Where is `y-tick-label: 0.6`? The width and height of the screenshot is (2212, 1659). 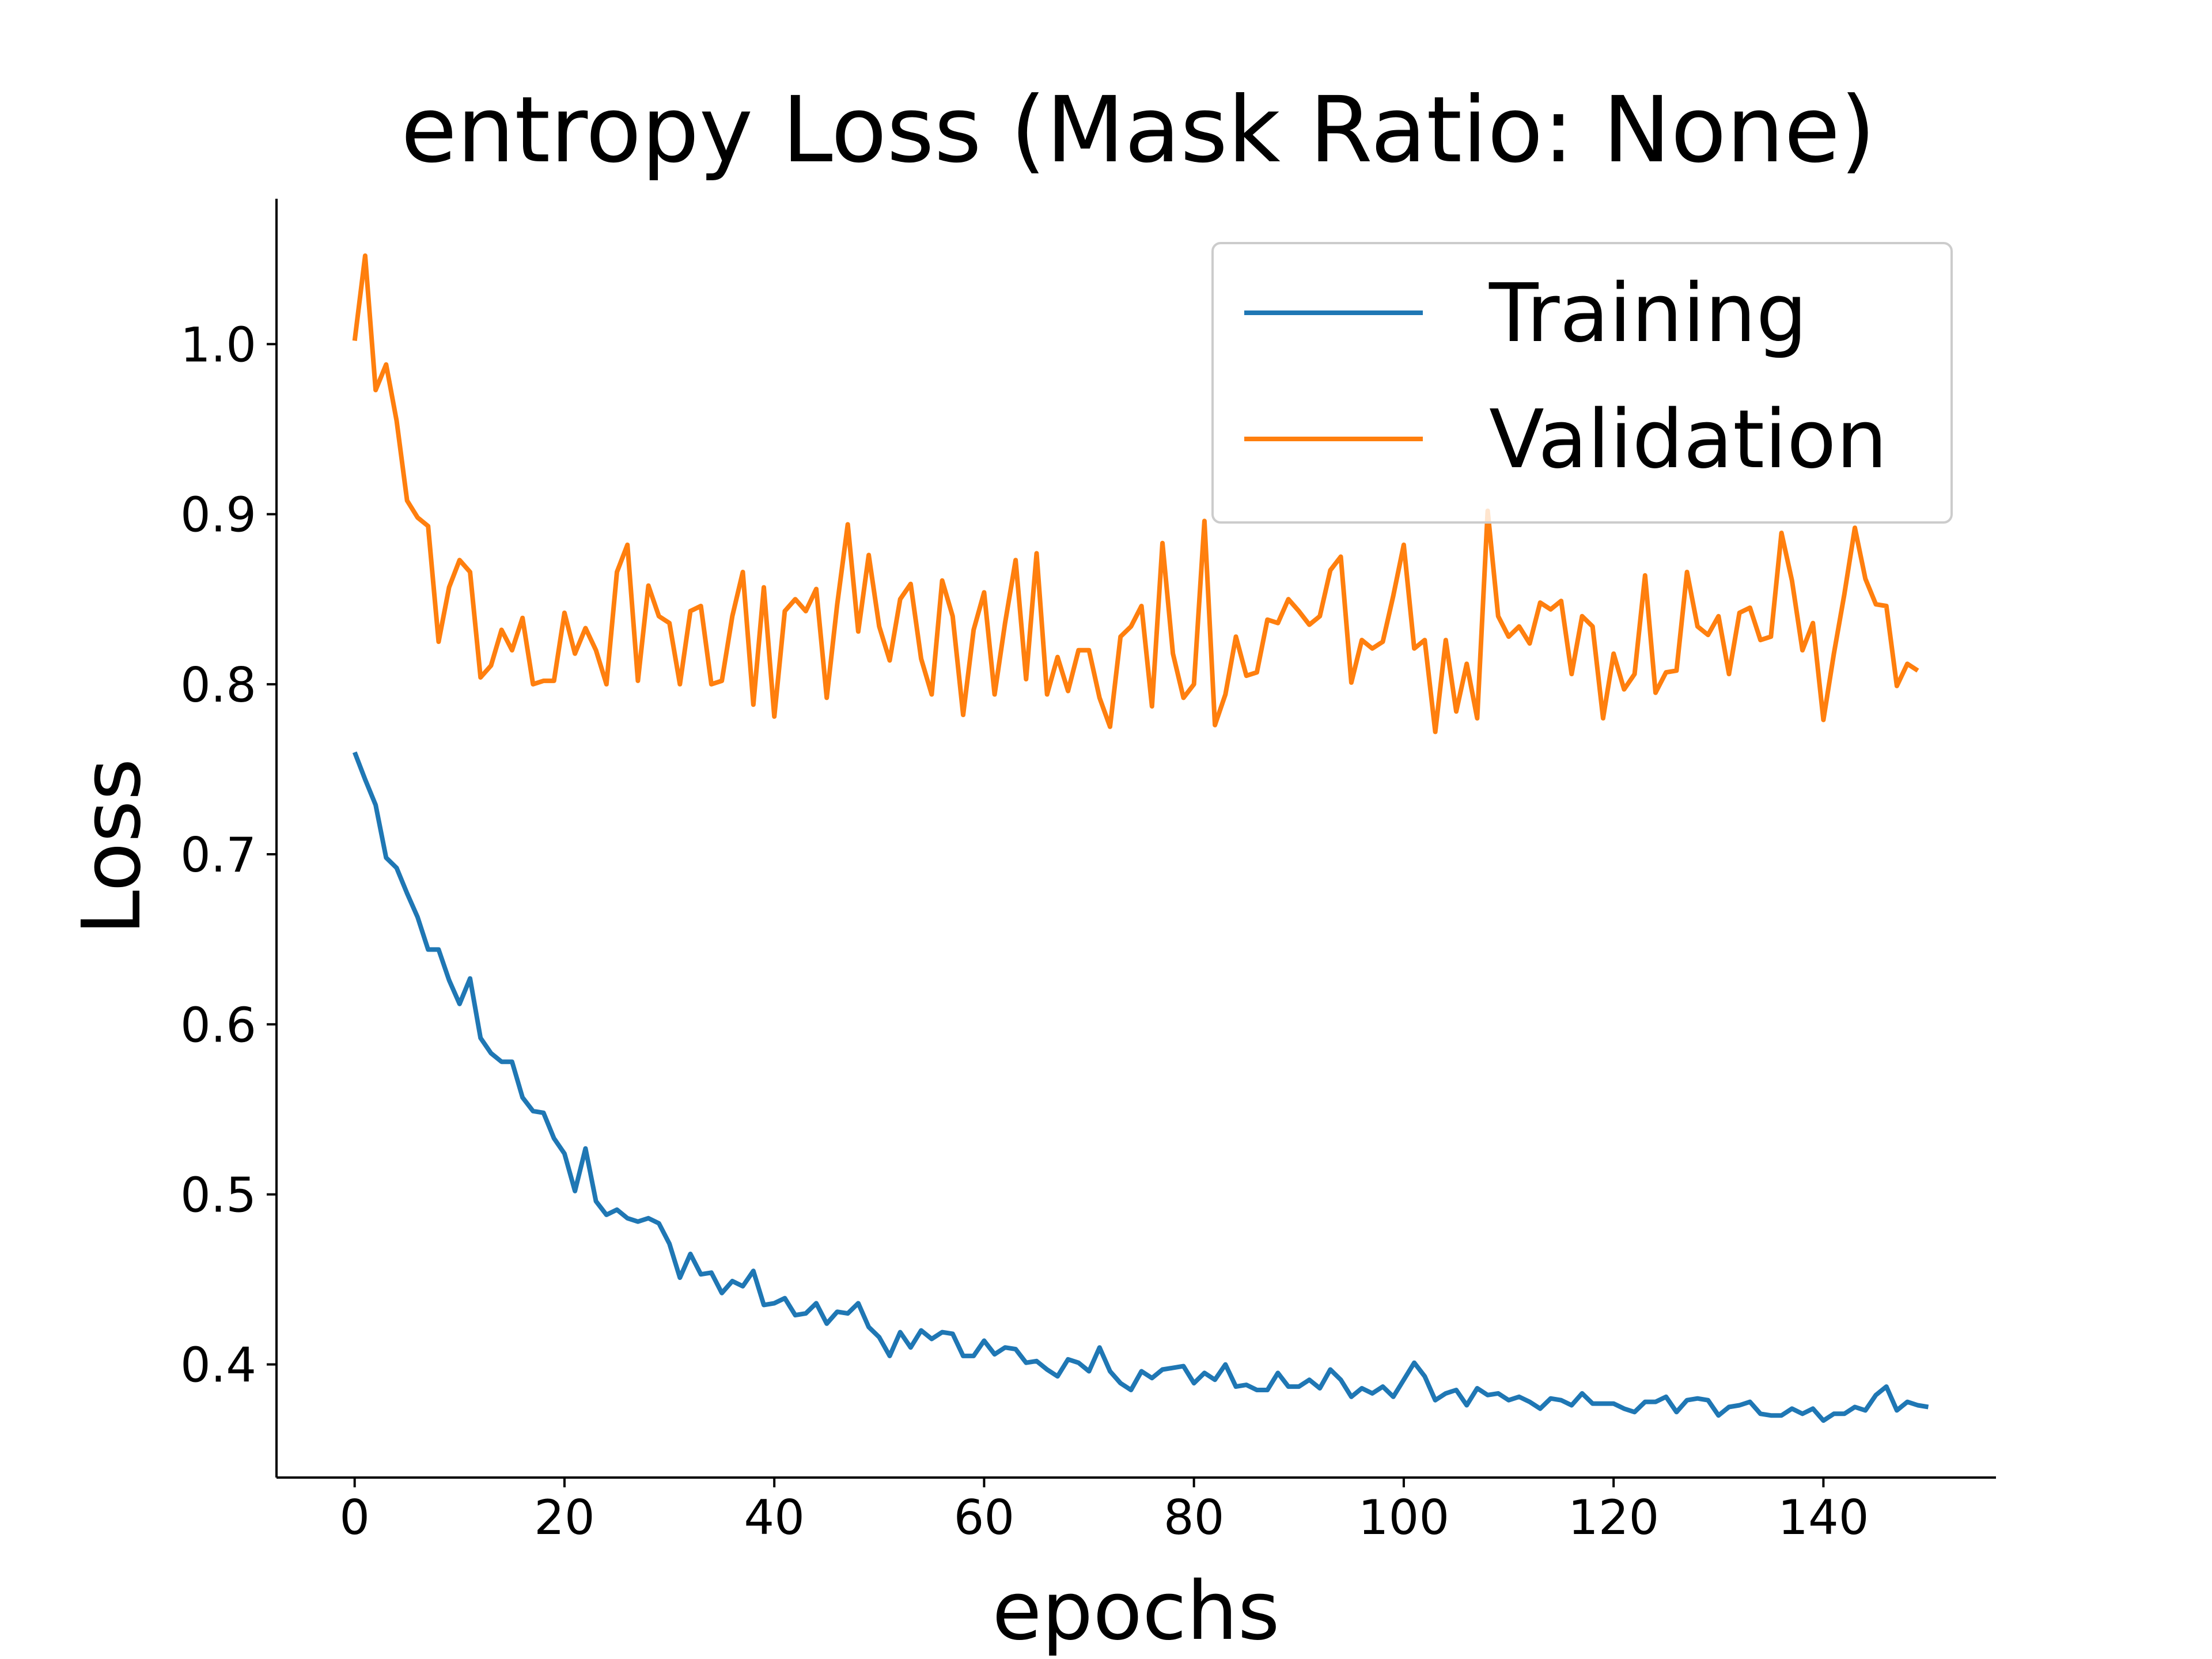
y-tick-label: 0.6 is located at coordinates (218, 1025).